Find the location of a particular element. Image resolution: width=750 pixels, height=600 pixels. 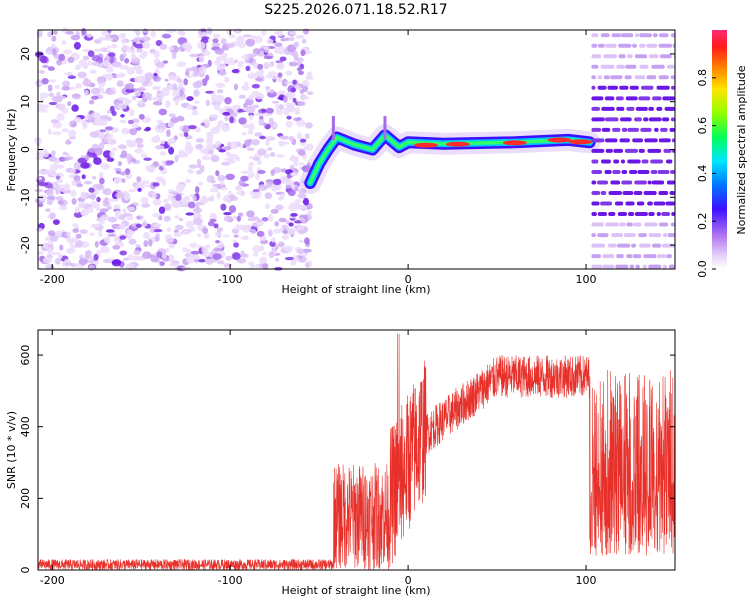

snr-x-tick-label: 100 is located at coordinates (586, 580).